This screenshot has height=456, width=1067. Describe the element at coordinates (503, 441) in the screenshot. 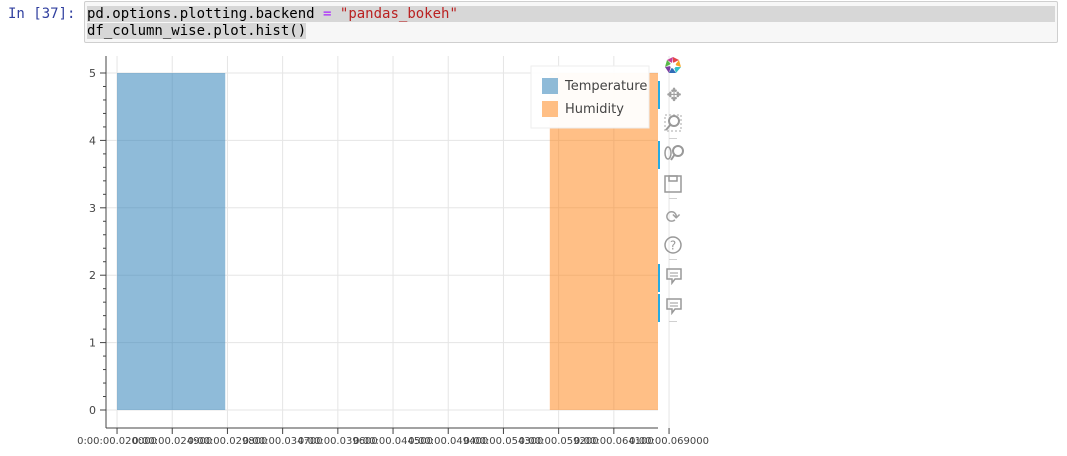

I see `x-tick-label: 0:00:00.054300` at that location.